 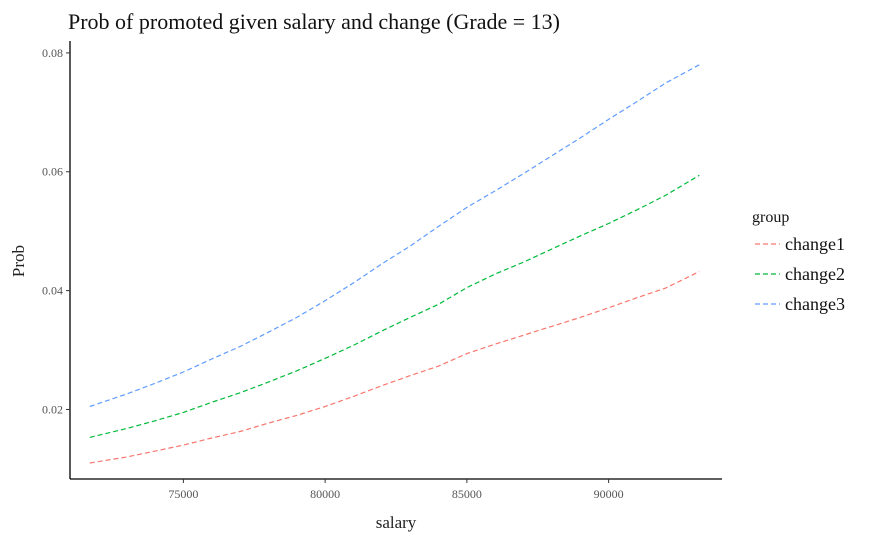 What do you see at coordinates (56, 231) in the screenshot?
I see `y-axis-ticks: 0.02 0.04 0.06 0.08` at bounding box center [56, 231].